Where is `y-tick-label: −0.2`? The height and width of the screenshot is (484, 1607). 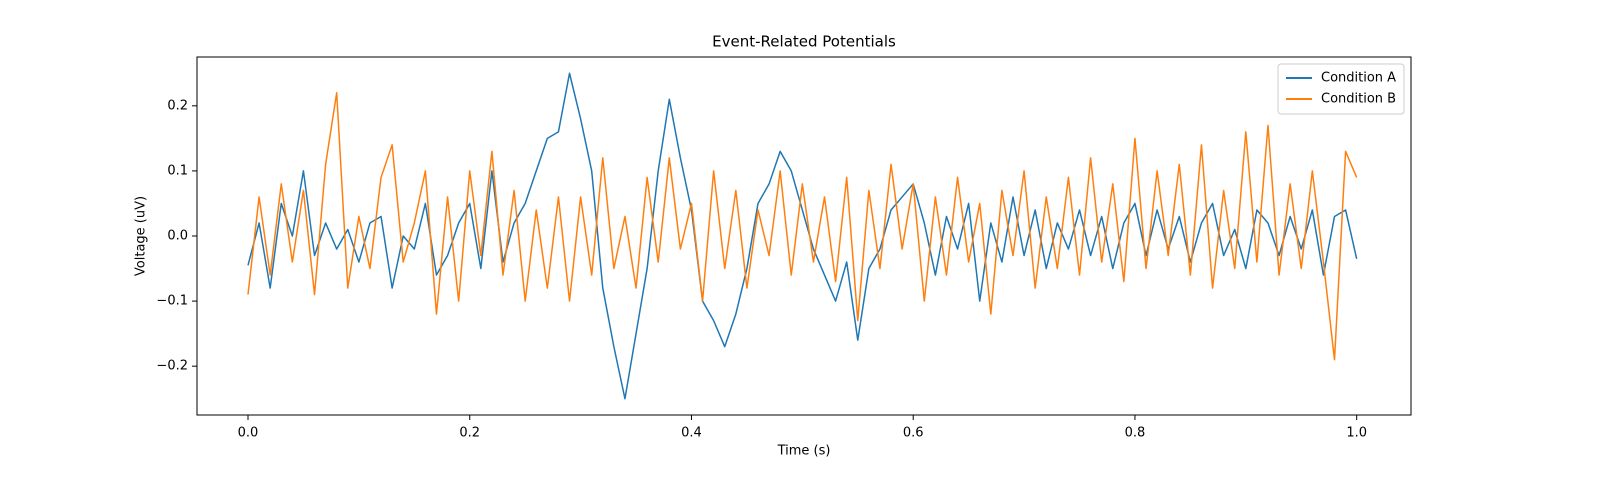 y-tick-label: −0.2 is located at coordinates (172, 366).